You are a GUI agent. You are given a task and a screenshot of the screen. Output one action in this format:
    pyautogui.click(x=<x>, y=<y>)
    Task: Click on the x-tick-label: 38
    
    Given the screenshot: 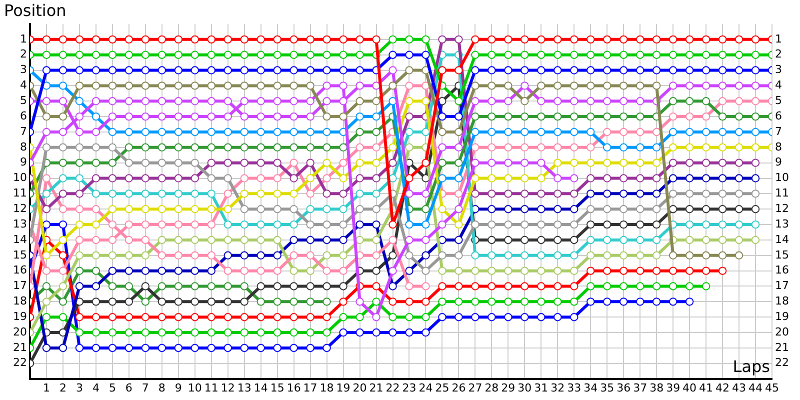 What is the action you would take?
    pyautogui.click(x=657, y=387)
    